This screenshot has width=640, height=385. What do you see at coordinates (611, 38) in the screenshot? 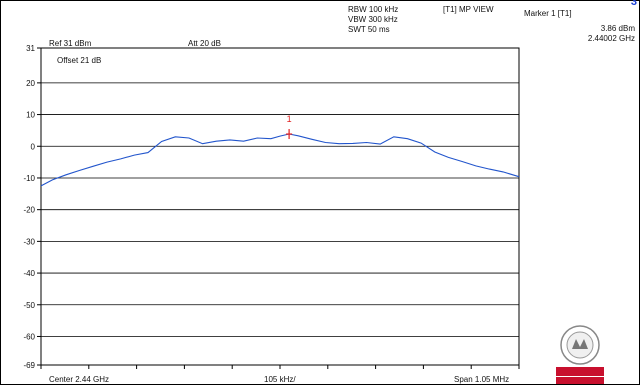
I see `marker-frequency: 2.44002 GHz` at bounding box center [611, 38].